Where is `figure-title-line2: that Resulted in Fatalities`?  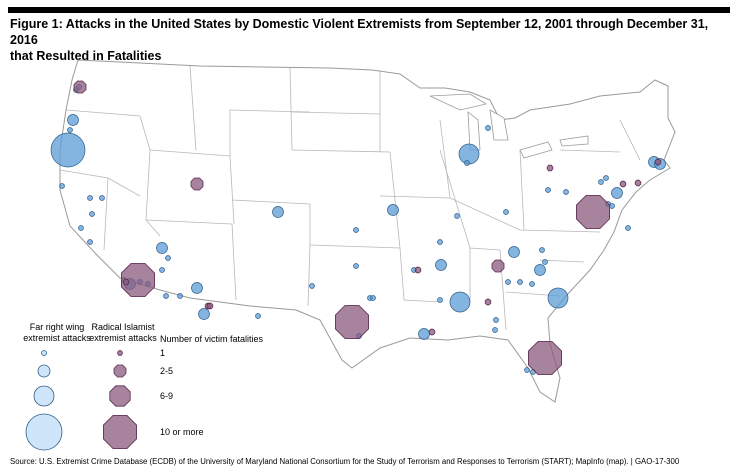
figure-title-line2: that Resulted in Fatalities is located at coordinates (86, 56).